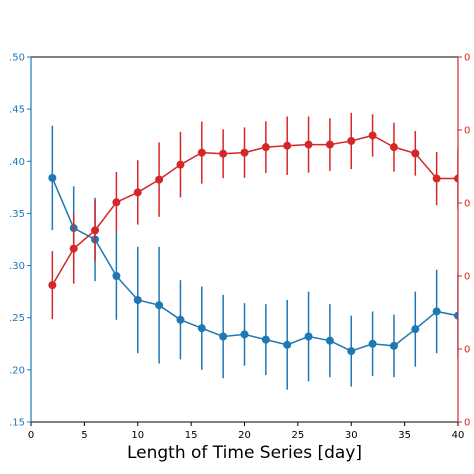  Describe the element at coordinates (404, 435) in the screenshot. I see `x-tick-label: 35` at that location.